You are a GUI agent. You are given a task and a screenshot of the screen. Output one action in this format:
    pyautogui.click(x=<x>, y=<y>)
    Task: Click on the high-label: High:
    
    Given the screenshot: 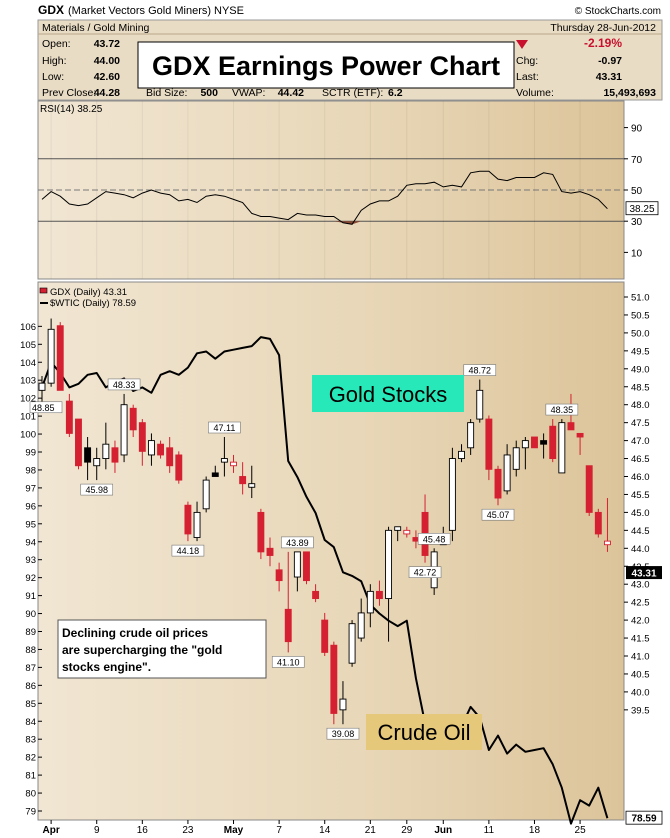 What is the action you would take?
    pyautogui.click(x=54, y=61)
    